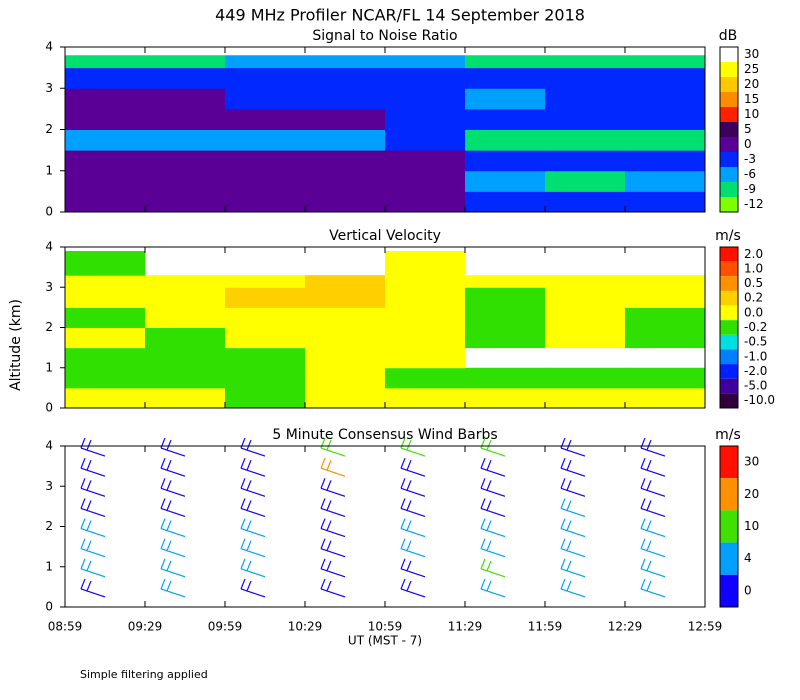 This screenshot has width=800, height=700. What do you see at coordinates (755, 356) in the screenshot?
I see `colorbar-label: -1.0` at bounding box center [755, 356].